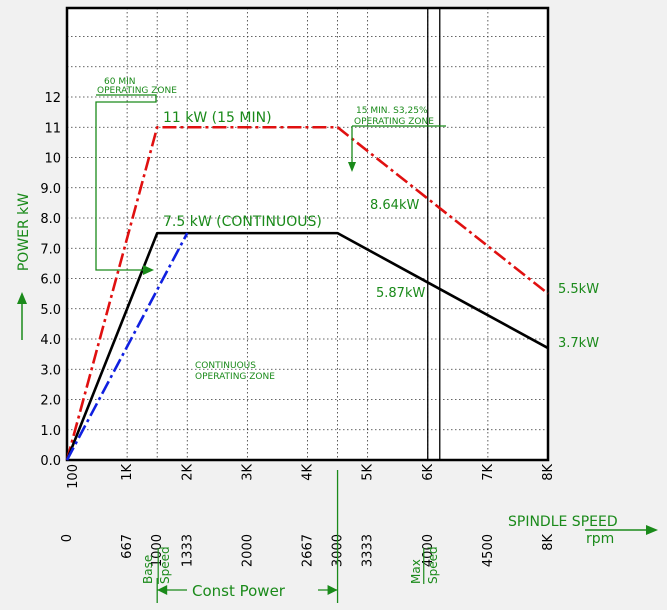 Image resolution: width=667 pixels, height=610 pixels. I want to click on value-5-87kw: 5.87kW, so click(400, 293).